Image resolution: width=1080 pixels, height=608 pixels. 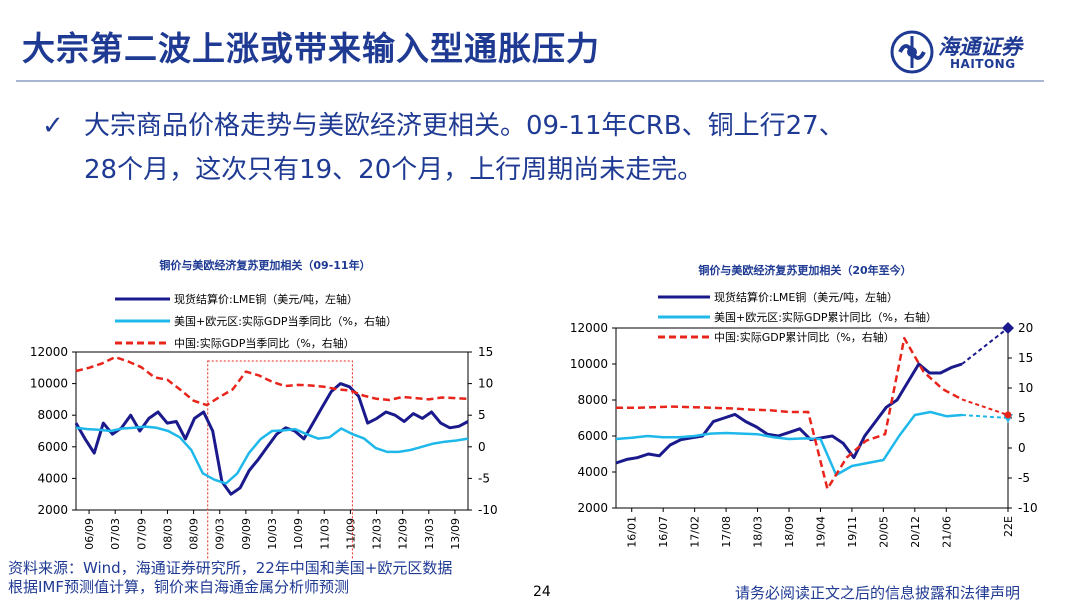 I want to click on x-tick-09-03: 09/03, so click(x=220, y=534).